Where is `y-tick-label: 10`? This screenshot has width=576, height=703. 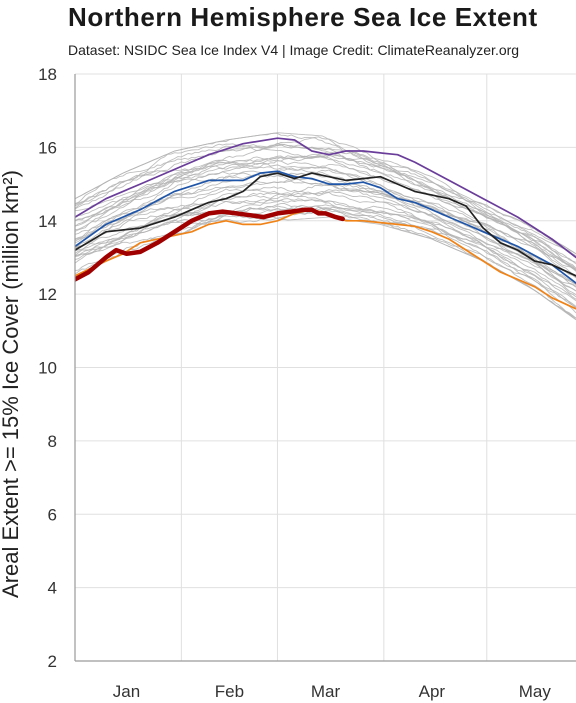
y-tick-label: 10 is located at coordinates (47, 368).